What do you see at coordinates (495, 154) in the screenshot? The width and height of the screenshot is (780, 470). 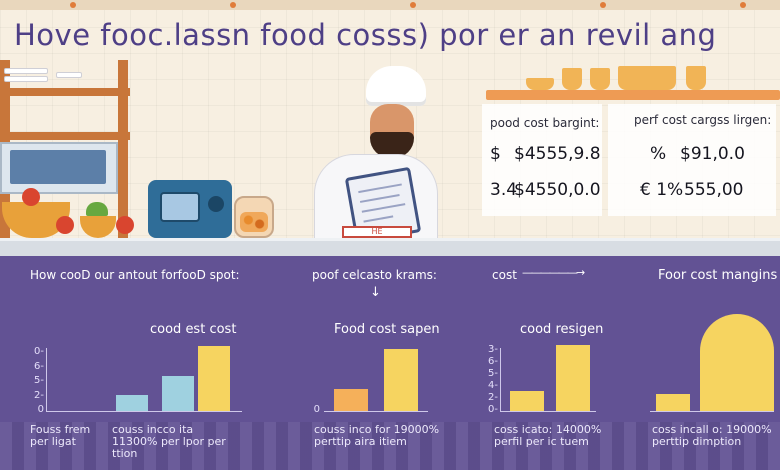 I see `stat-value: $` at bounding box center [495, 154].